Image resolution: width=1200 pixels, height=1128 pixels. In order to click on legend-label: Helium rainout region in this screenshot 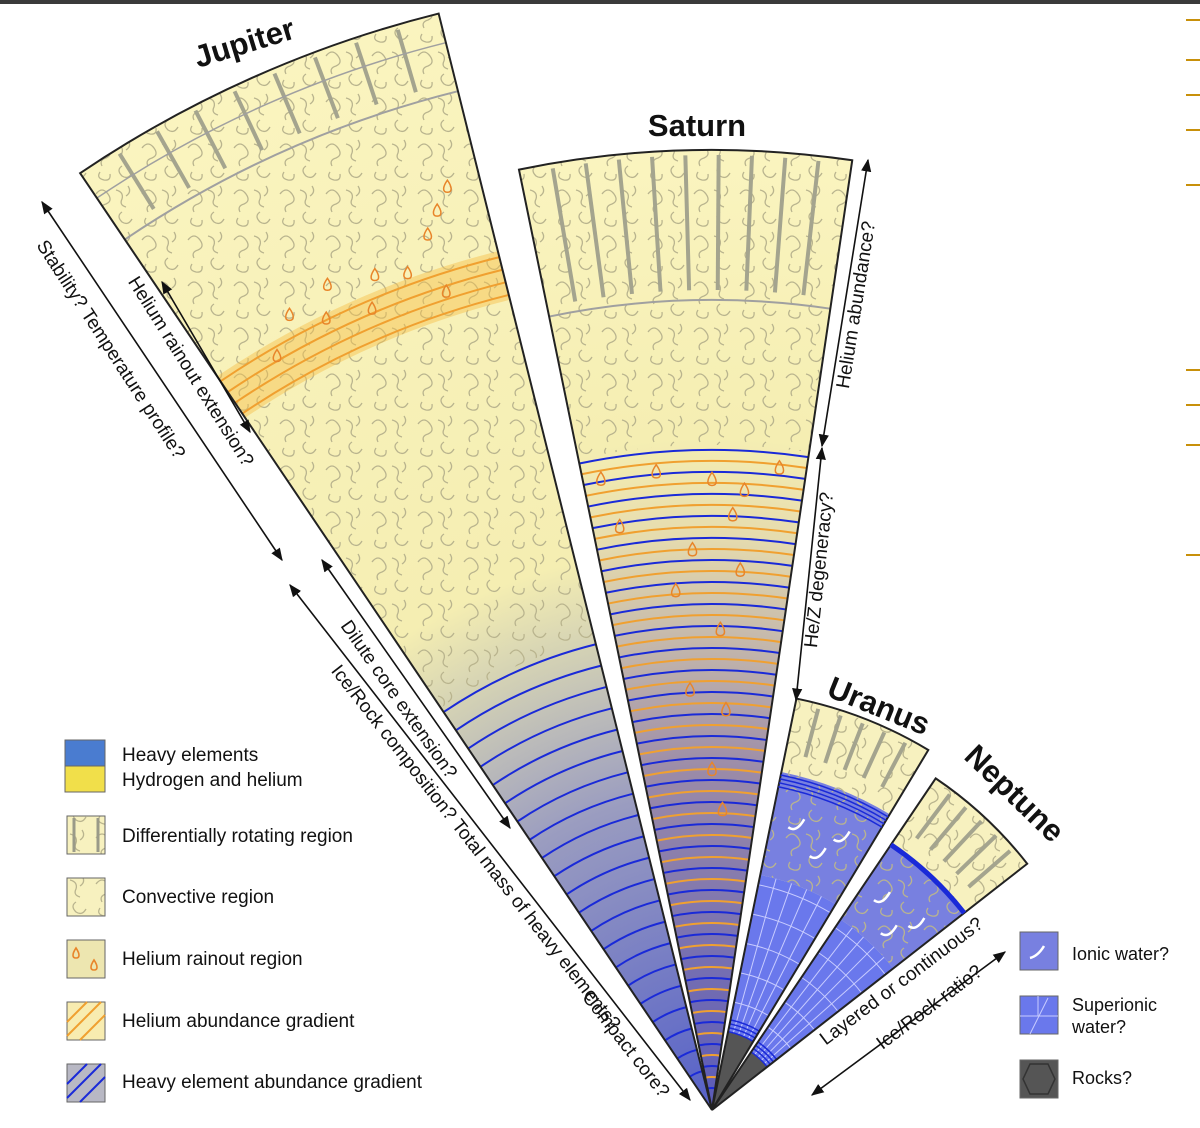, I will do `click(212, 959)`.